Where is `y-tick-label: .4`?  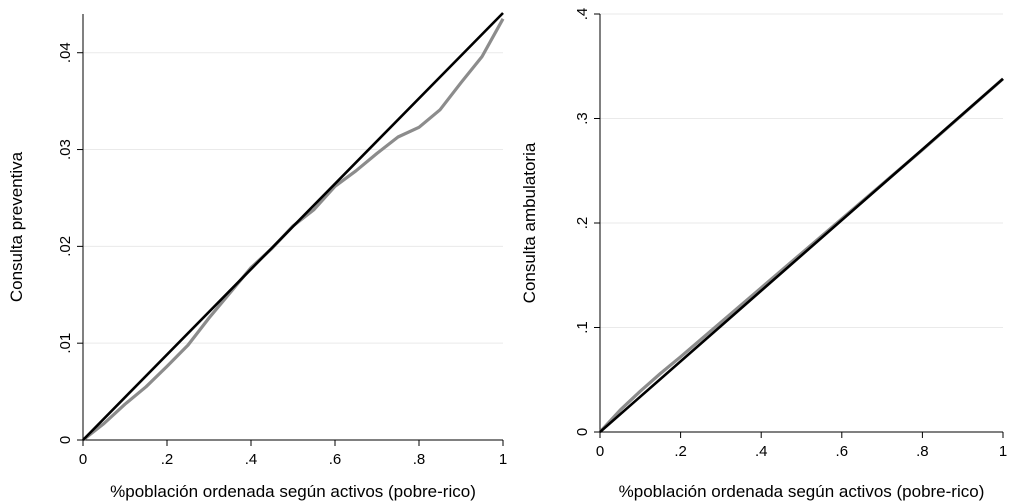
y-tick-label: .4 is located at coordinates (582, 14).